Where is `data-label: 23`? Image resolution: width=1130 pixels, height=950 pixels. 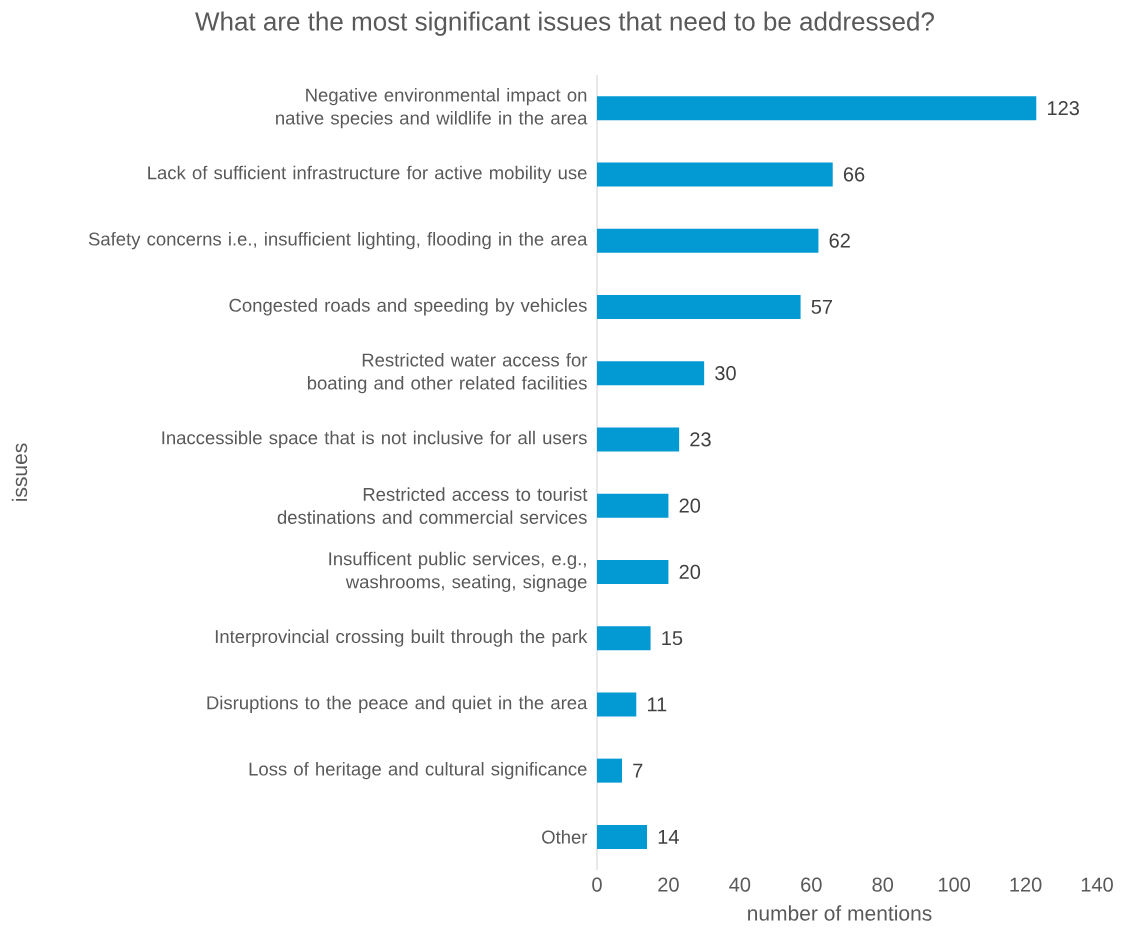 data-label: 23 is located at coordinates (700, 439).